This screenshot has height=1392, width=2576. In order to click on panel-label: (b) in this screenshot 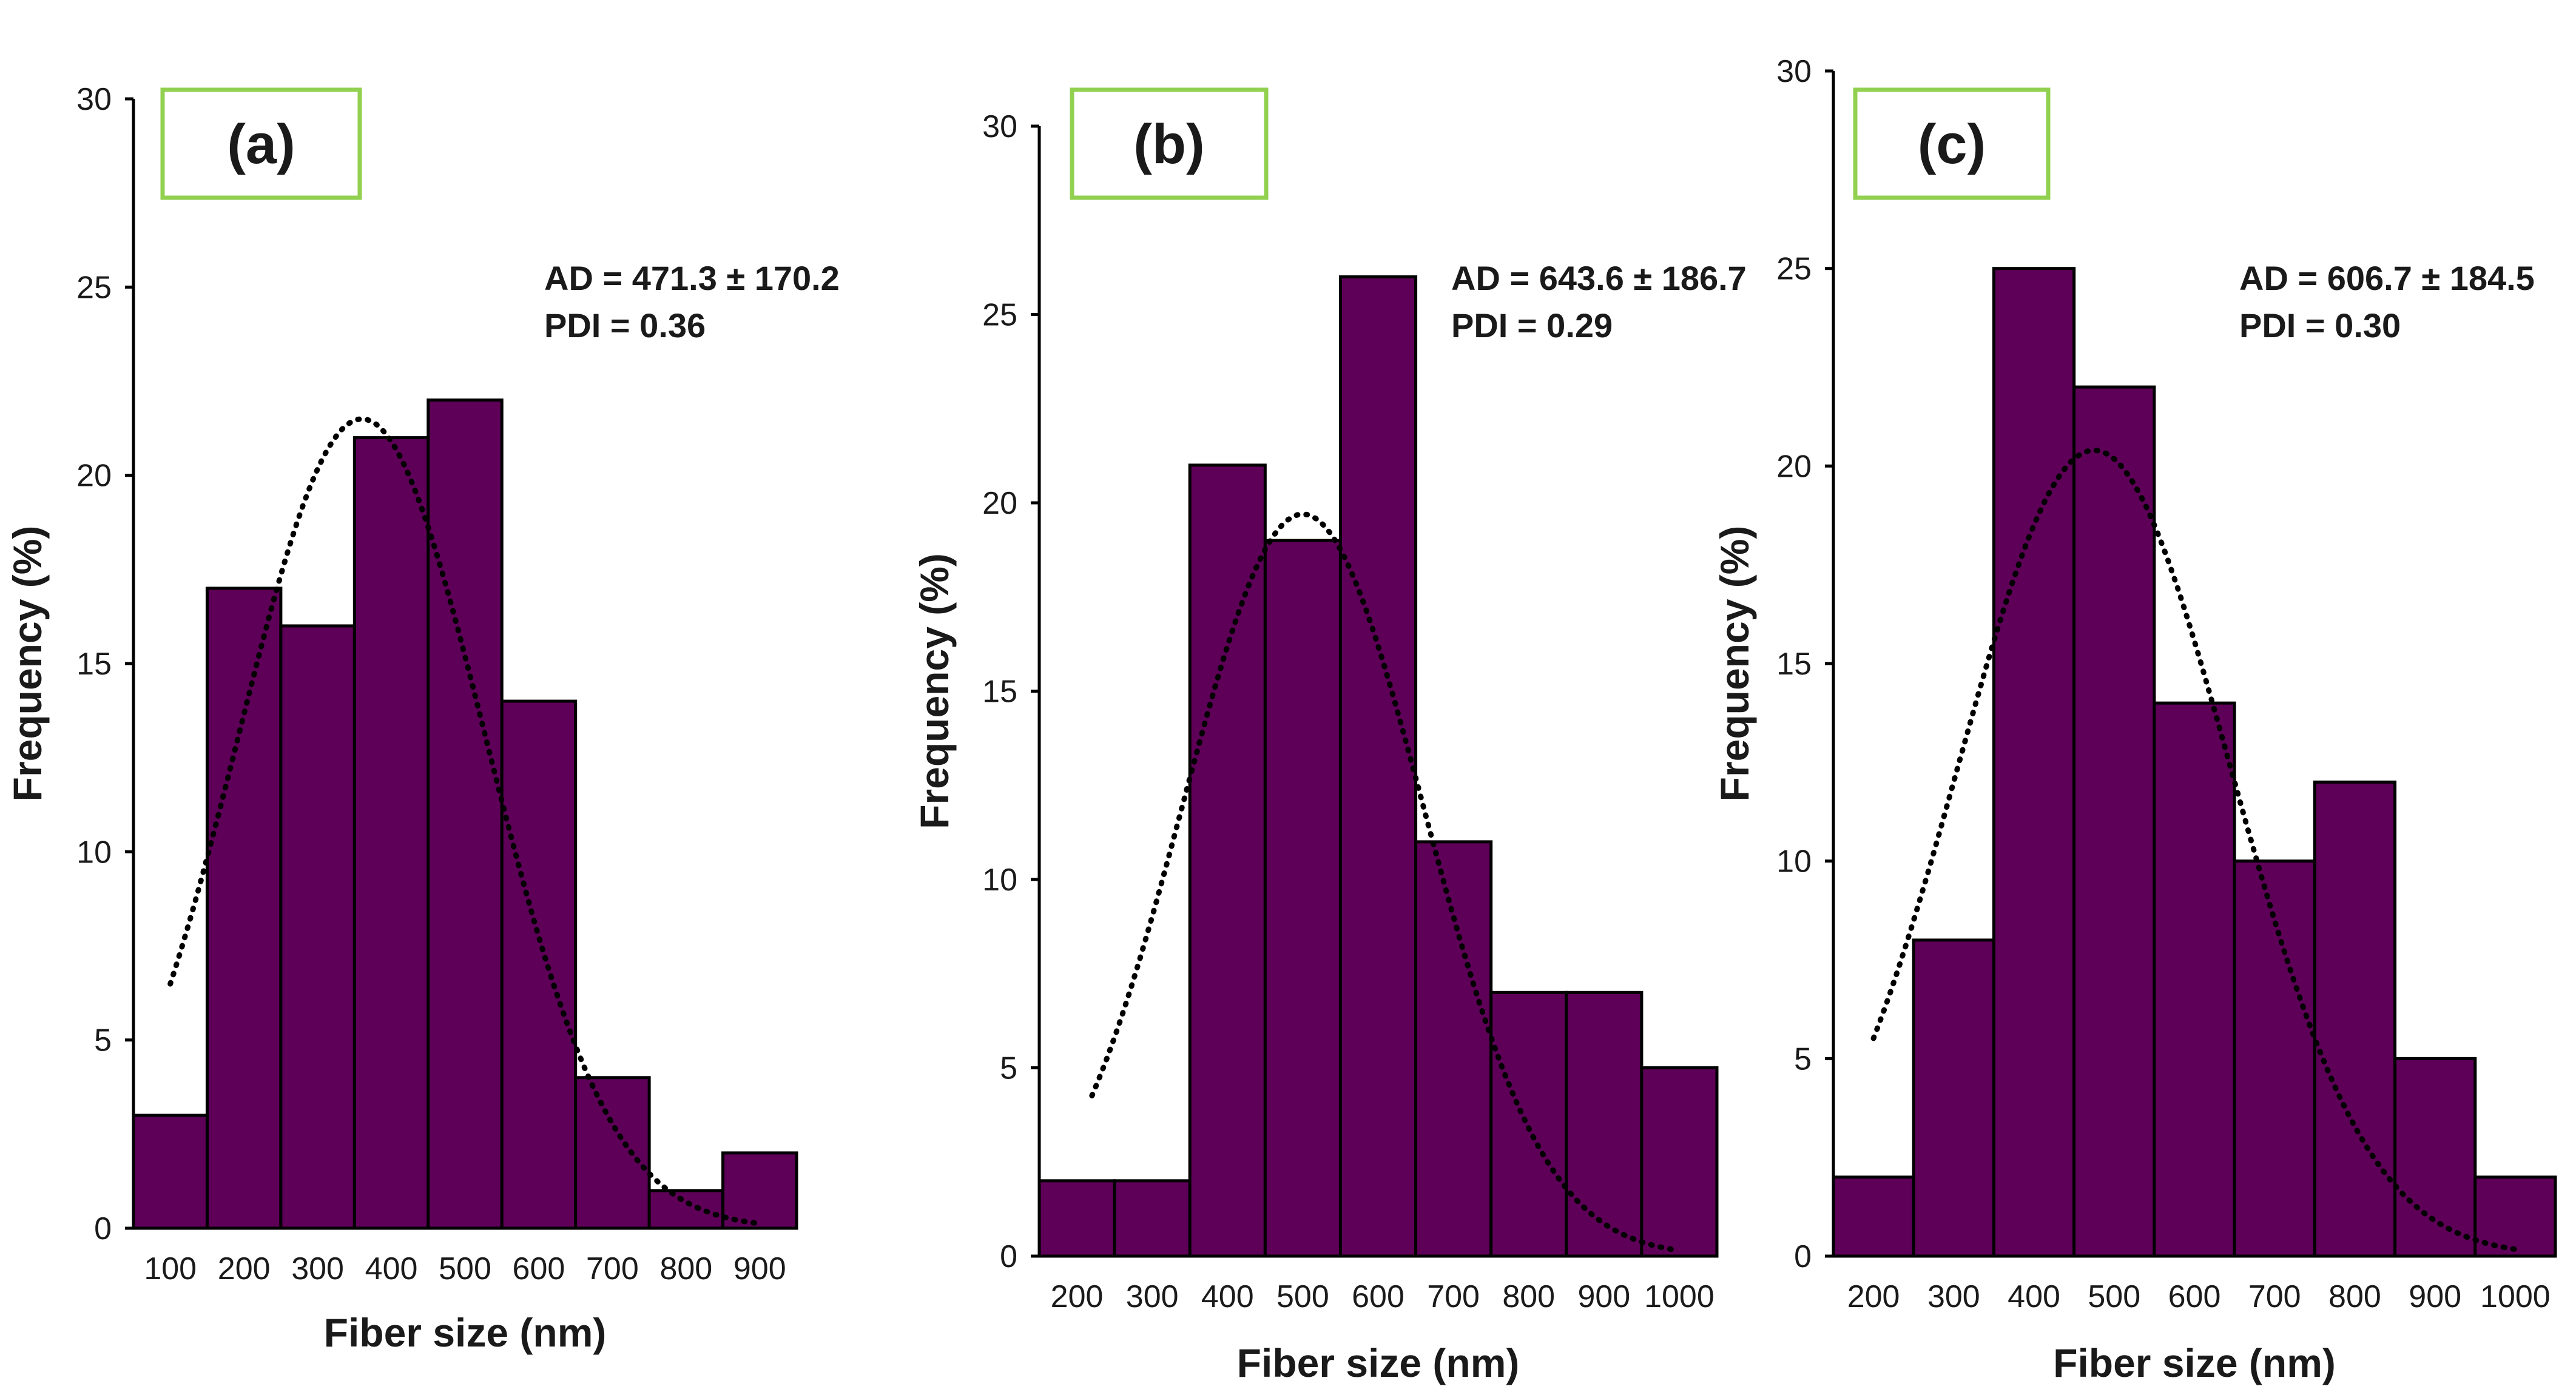, I will do `click(1168, 144)`.